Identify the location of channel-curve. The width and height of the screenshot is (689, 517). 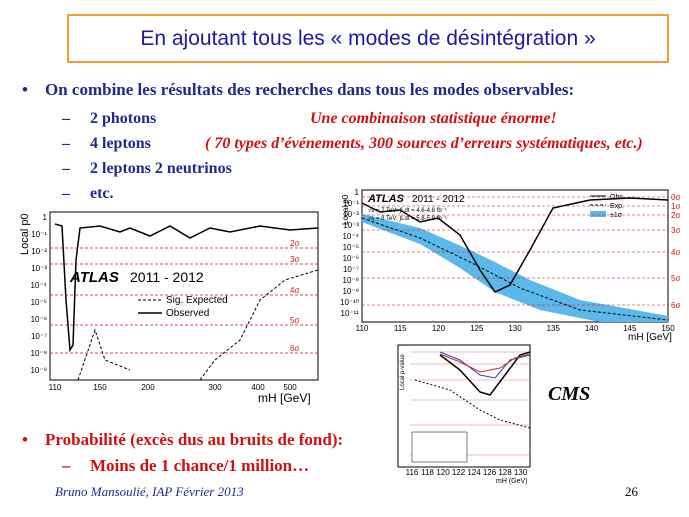
(485, 363).